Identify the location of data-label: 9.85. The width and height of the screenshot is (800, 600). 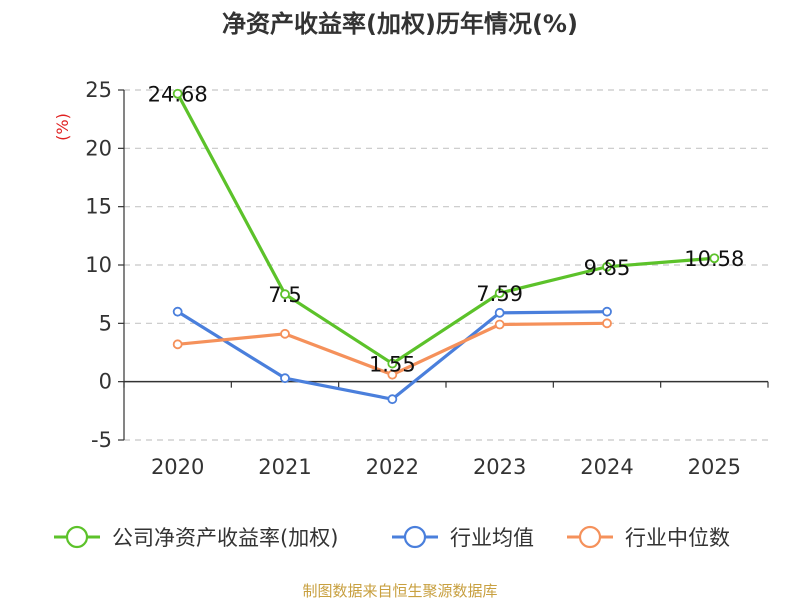
(607, 268).